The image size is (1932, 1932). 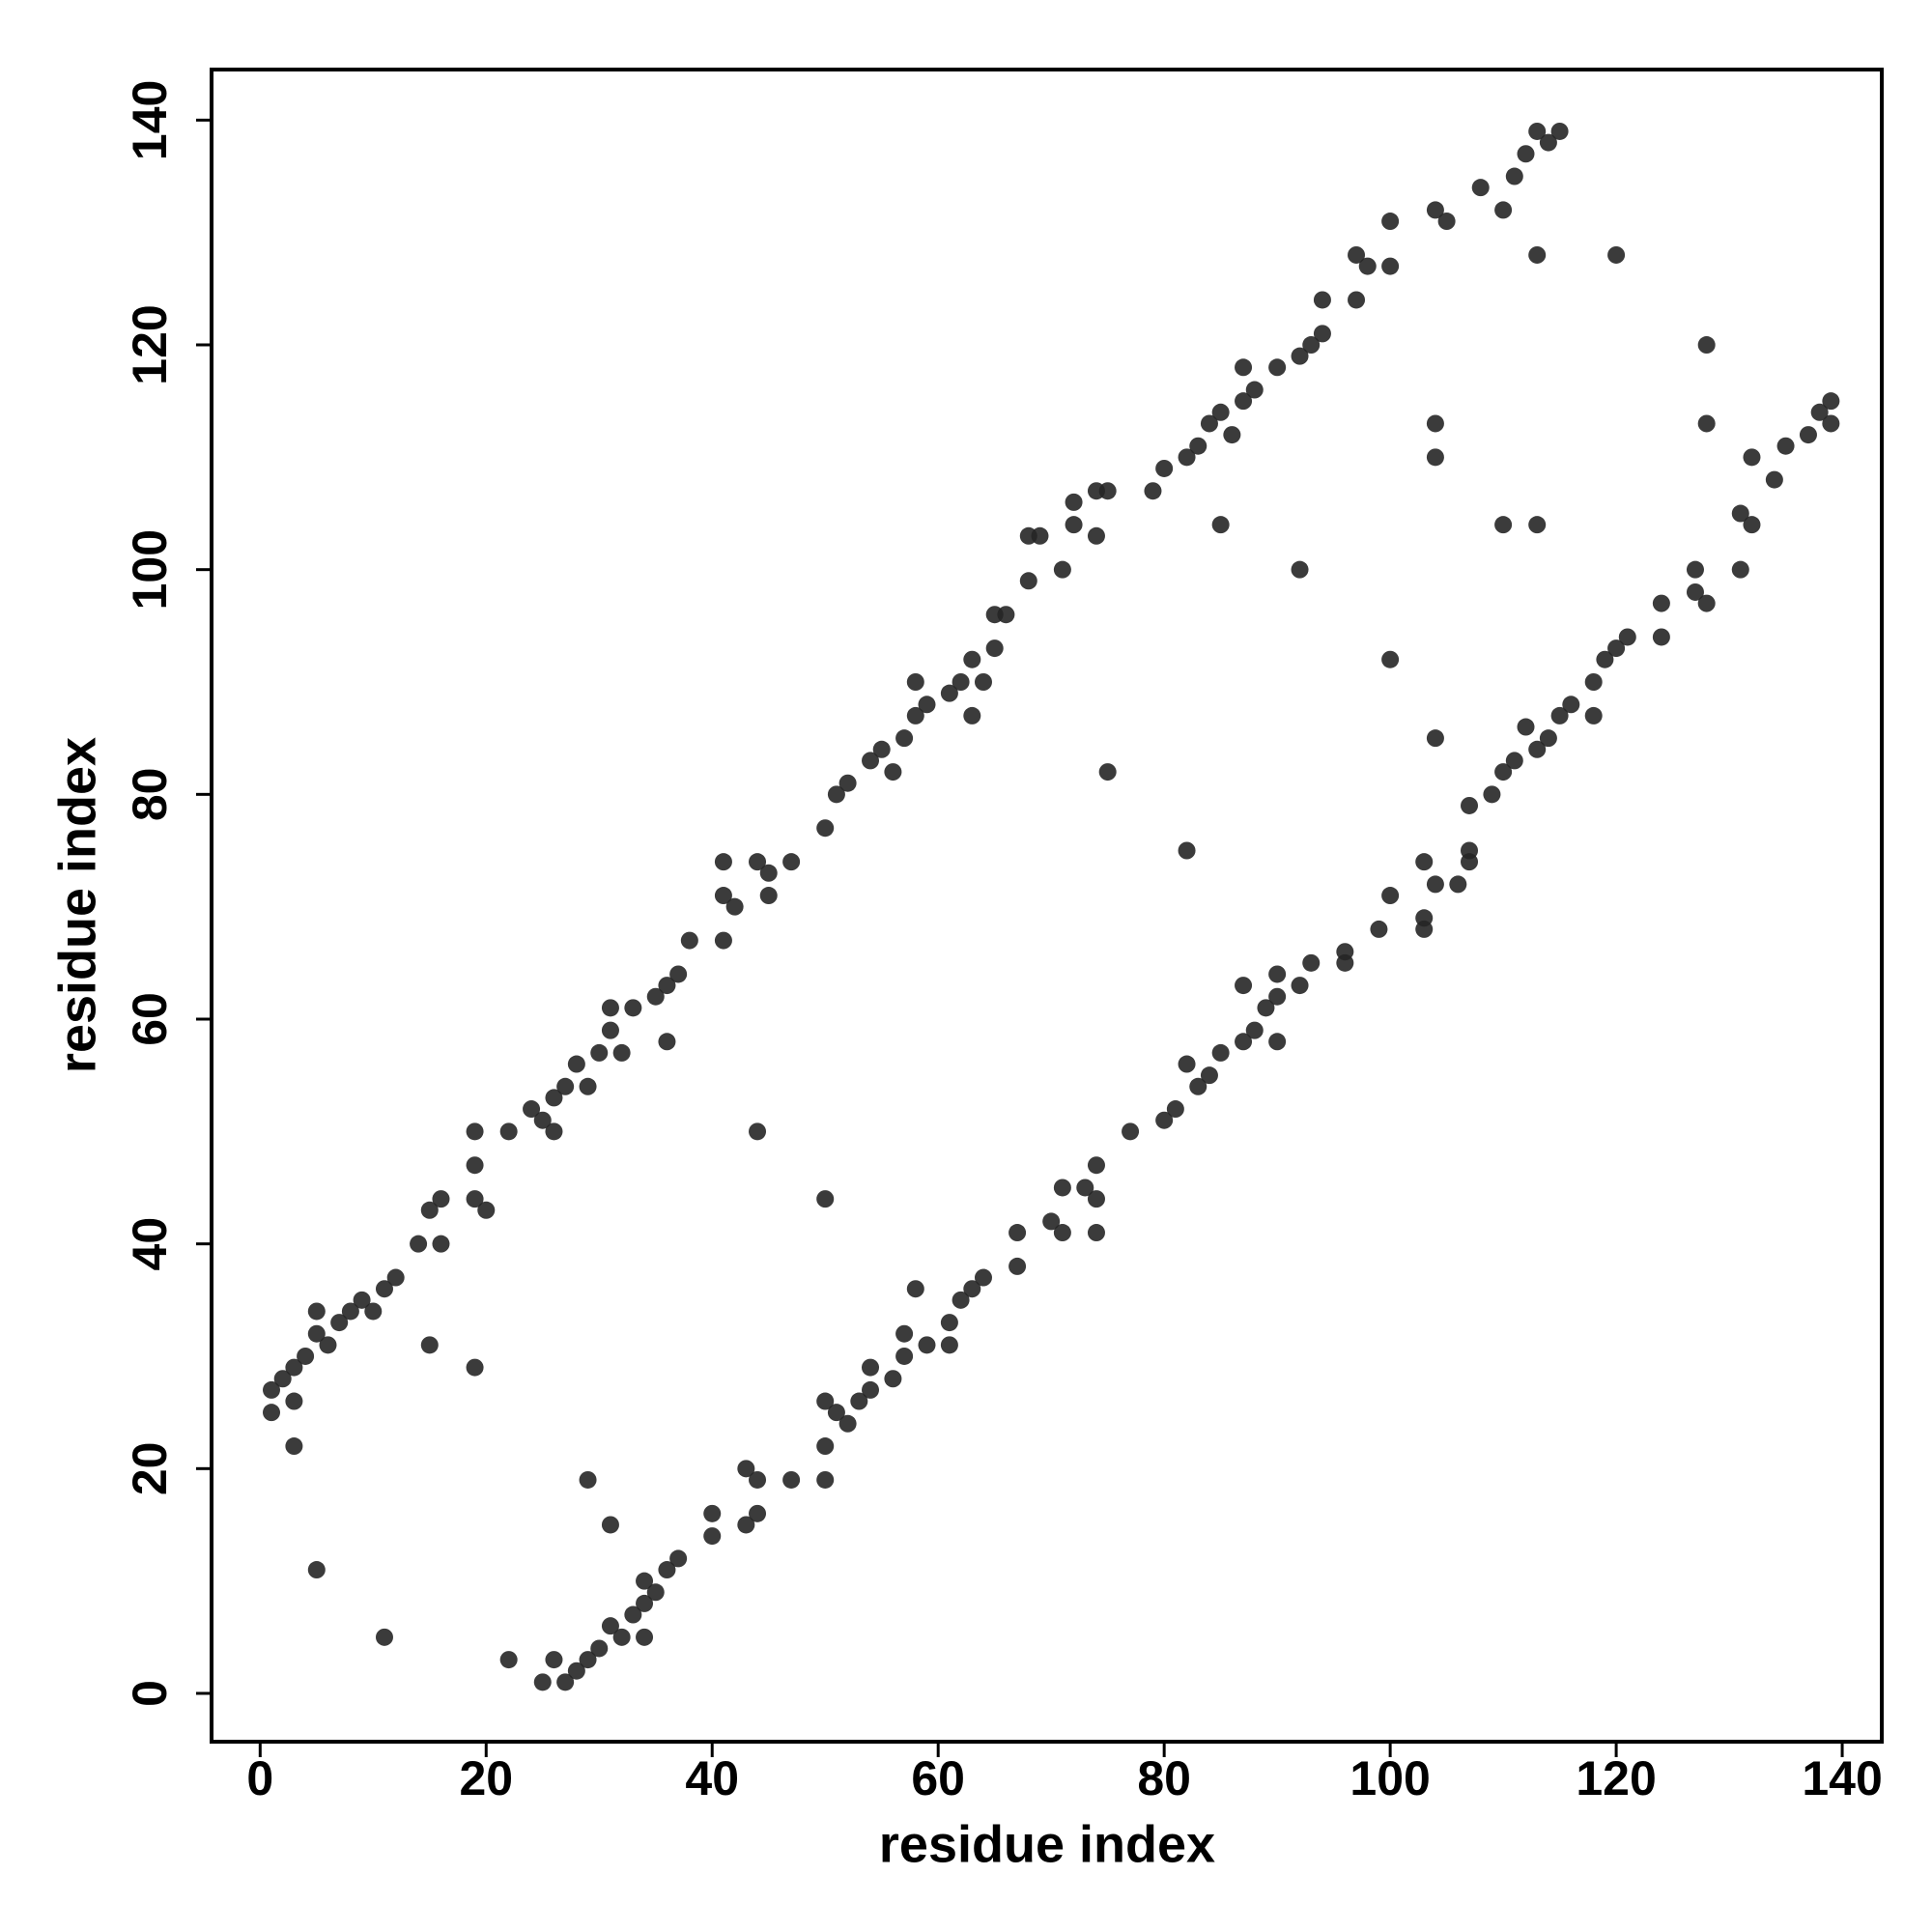 What do you see at coordinates (486, 1778) in the screenshot?
I see `x-tick-label: 20` at bounding box center [486, 1778].